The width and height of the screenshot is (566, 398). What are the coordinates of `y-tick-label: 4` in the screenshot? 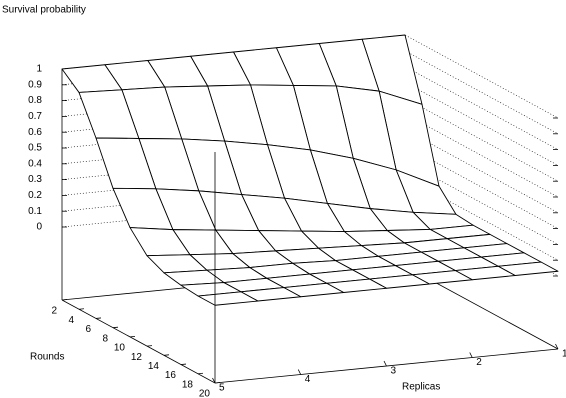 It's located at (308, 379).